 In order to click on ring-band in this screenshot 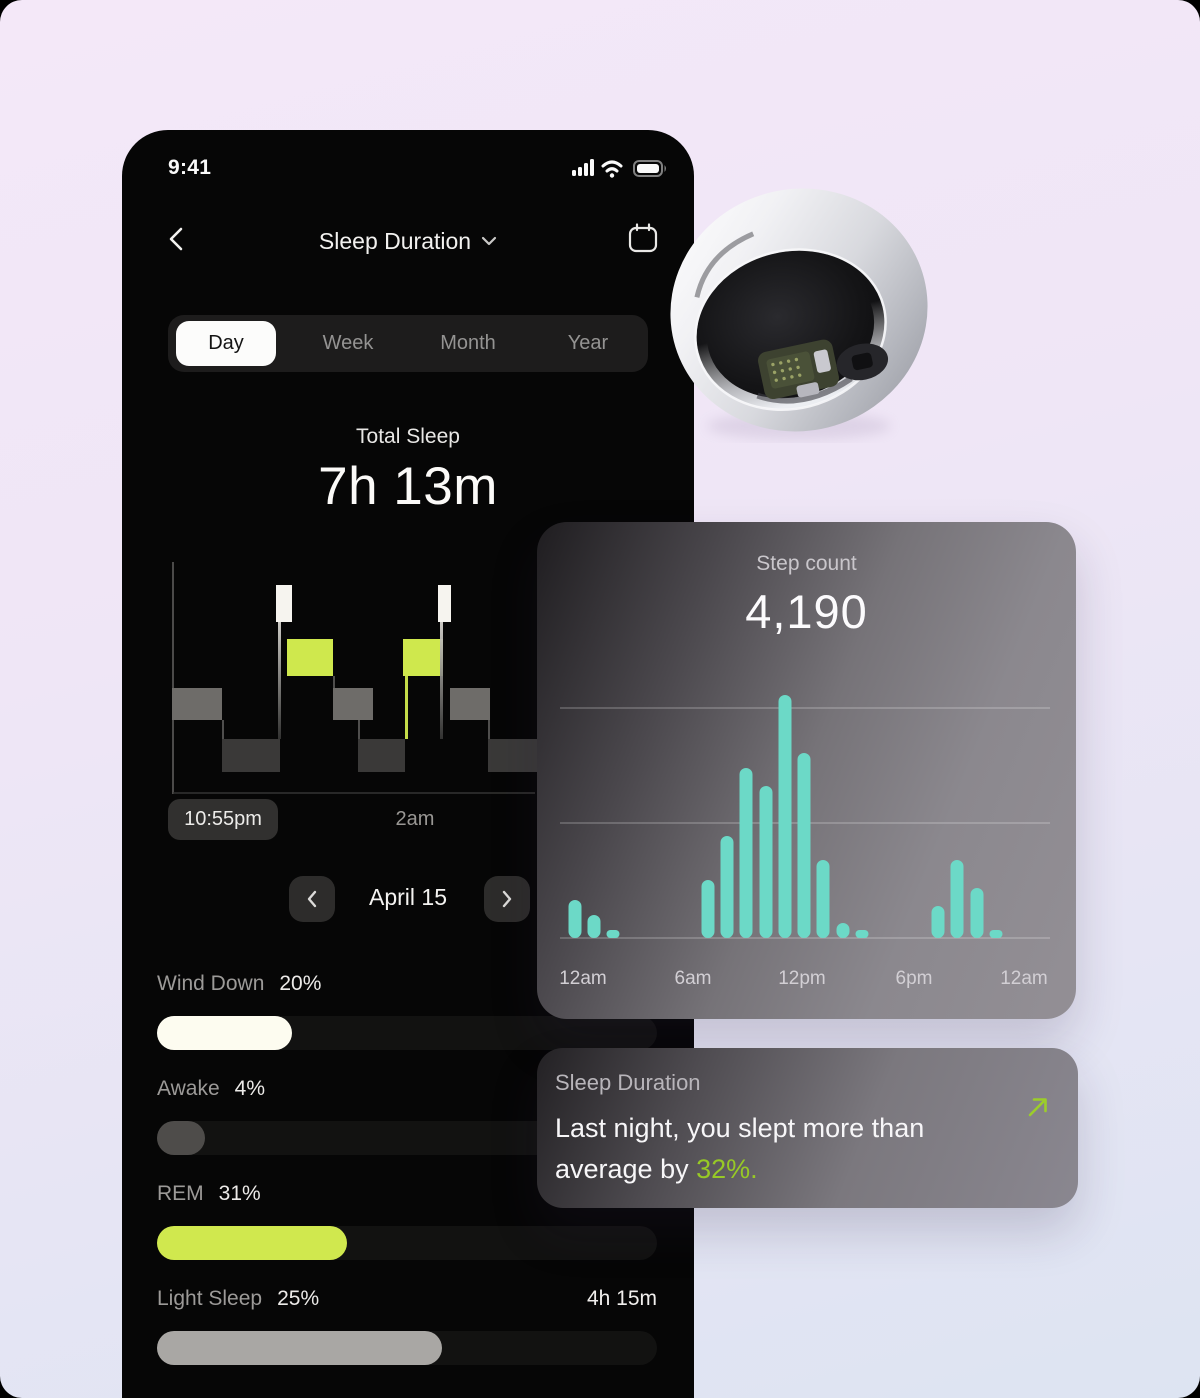, I will do `click(799, 310)`.